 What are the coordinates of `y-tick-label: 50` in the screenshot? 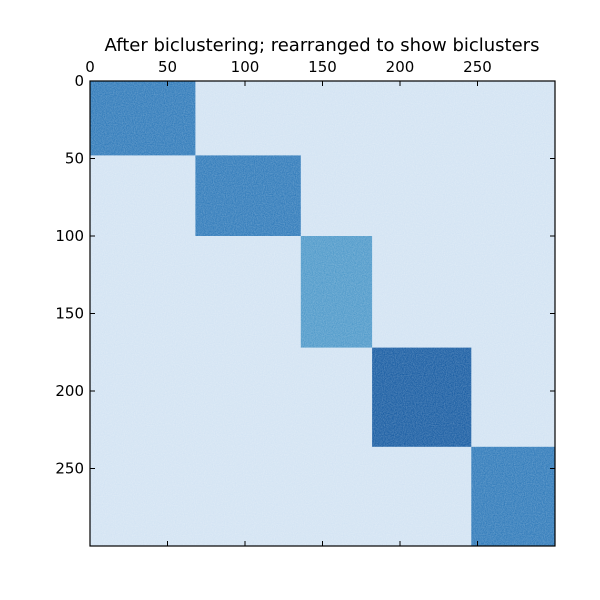 It's located at (74, 159).